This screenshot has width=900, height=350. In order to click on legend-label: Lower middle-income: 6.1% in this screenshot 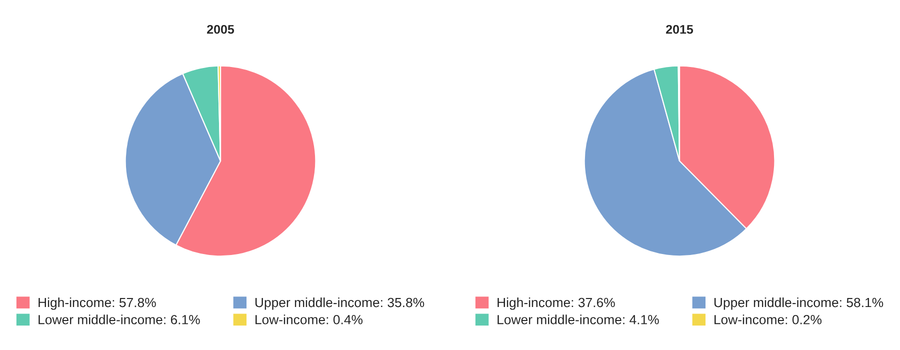, I will do `click(119, 319)`.